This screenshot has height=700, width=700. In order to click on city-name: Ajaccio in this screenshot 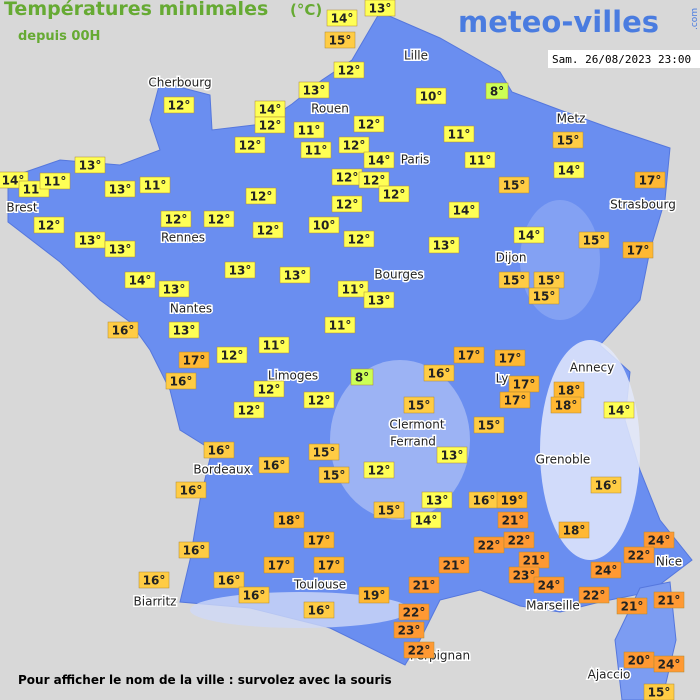, I will do `click(609, 675)`.